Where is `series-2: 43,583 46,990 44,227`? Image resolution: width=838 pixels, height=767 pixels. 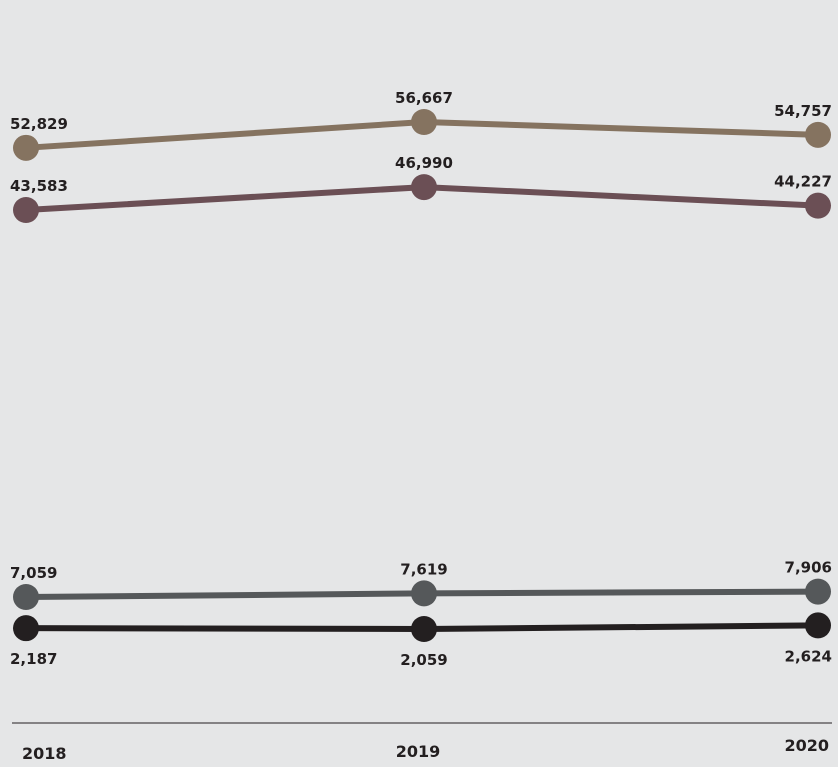
series-2: 43,583 46,990 44,227 is located at coordinates (421, 188).